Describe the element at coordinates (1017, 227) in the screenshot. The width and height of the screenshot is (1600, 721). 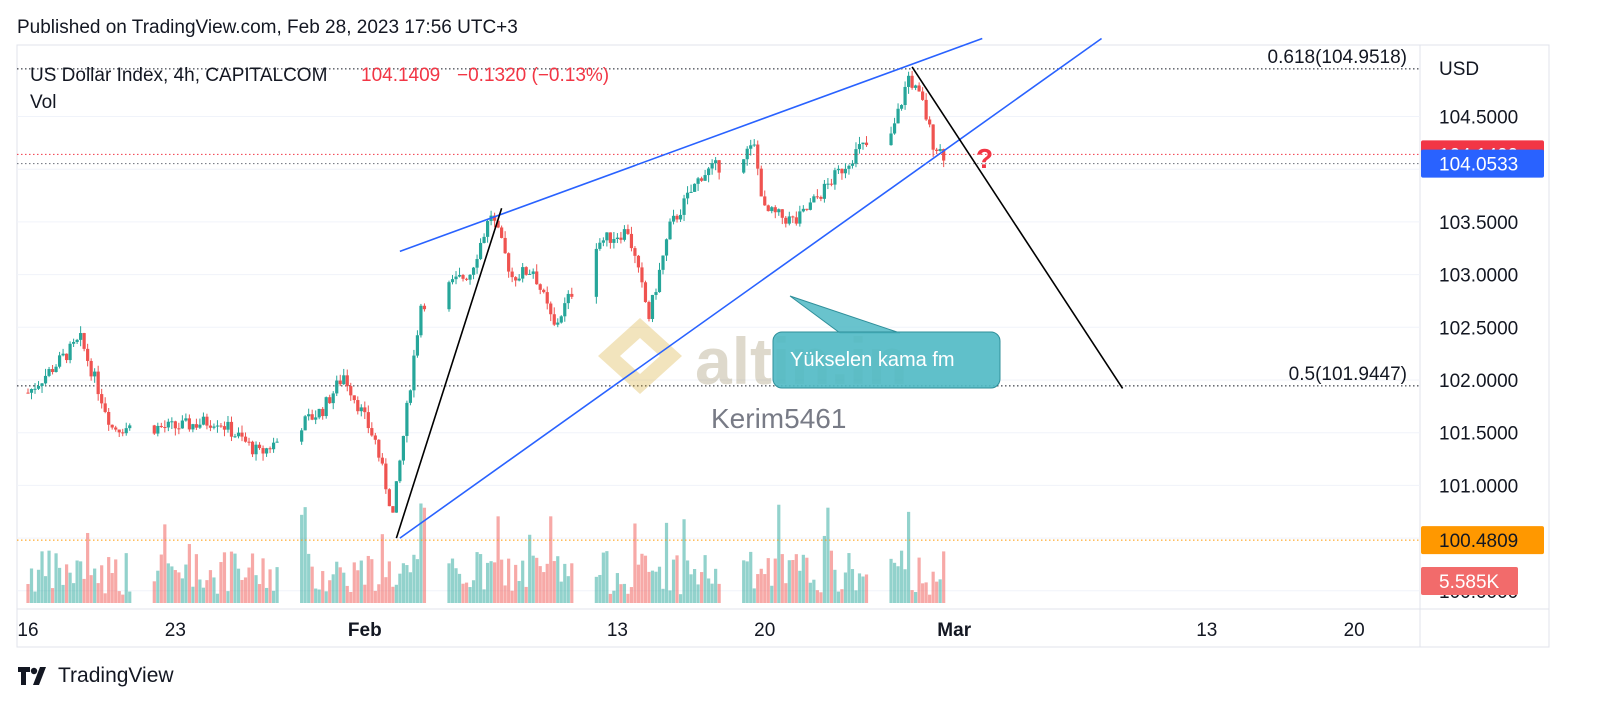
I see `trendline-projection` at that location.